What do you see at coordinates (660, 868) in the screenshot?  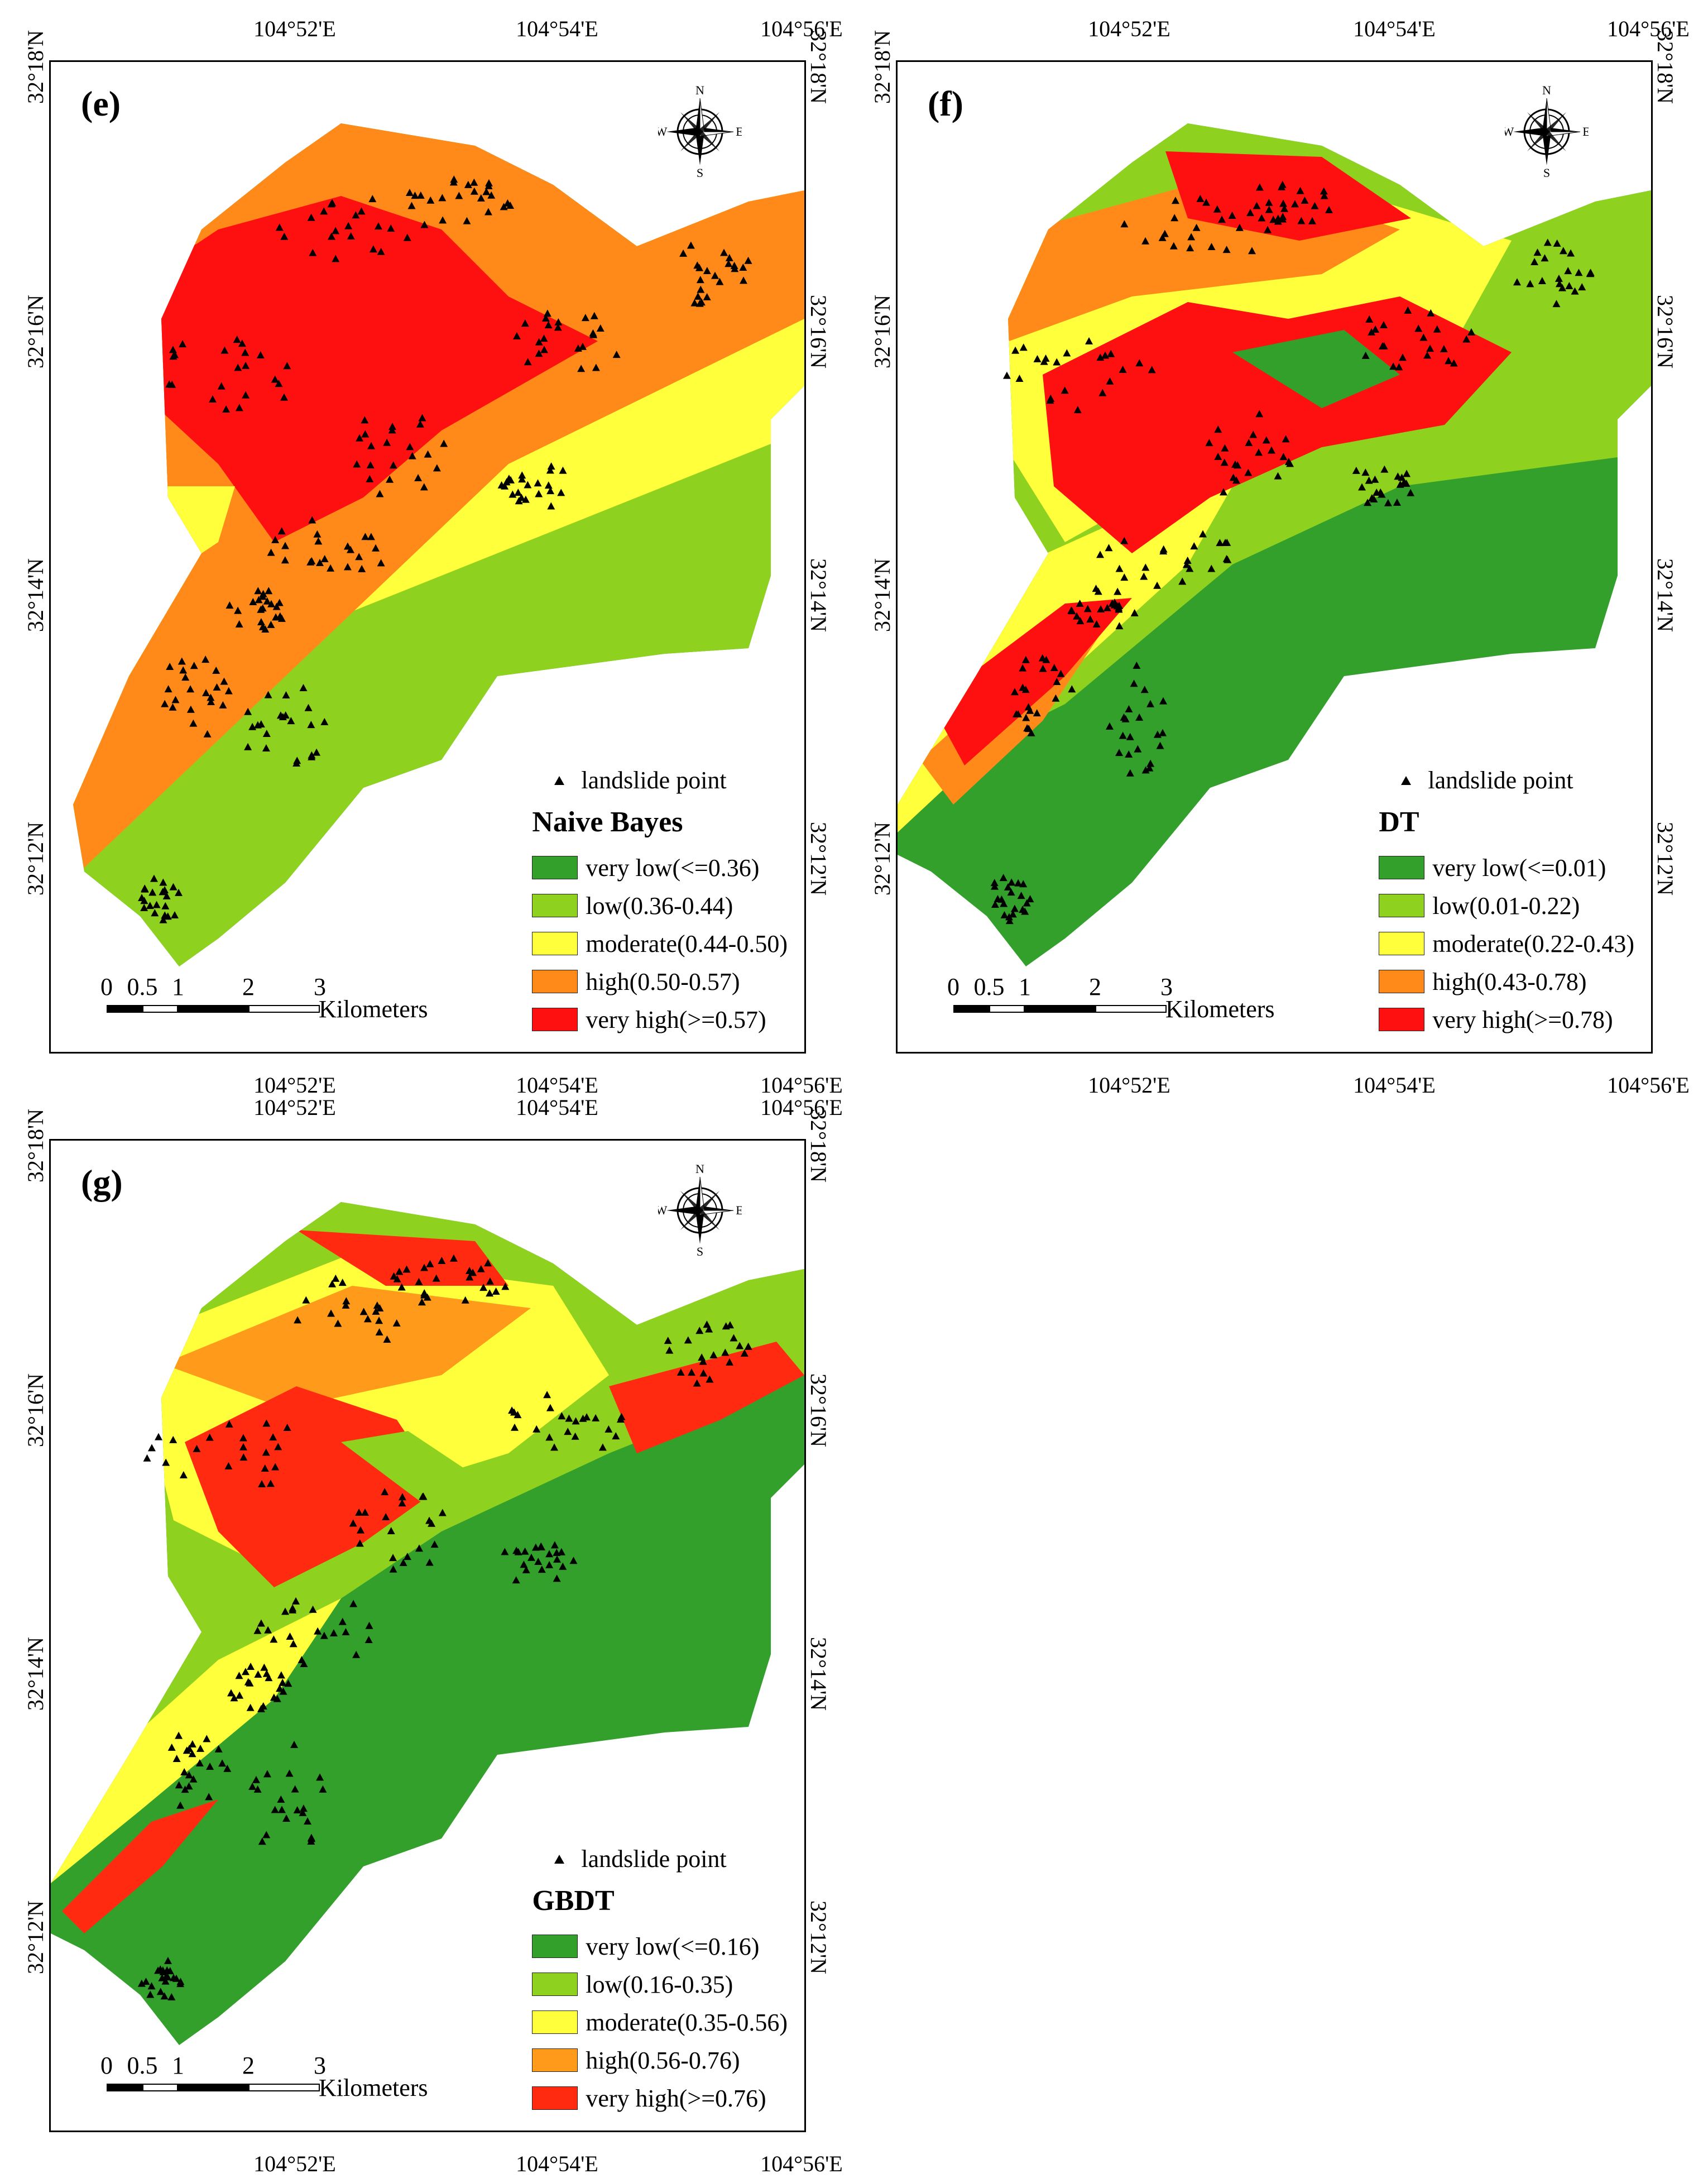 I see `legend-item: very low(<=0.36)` at bounding box center [660, 868].